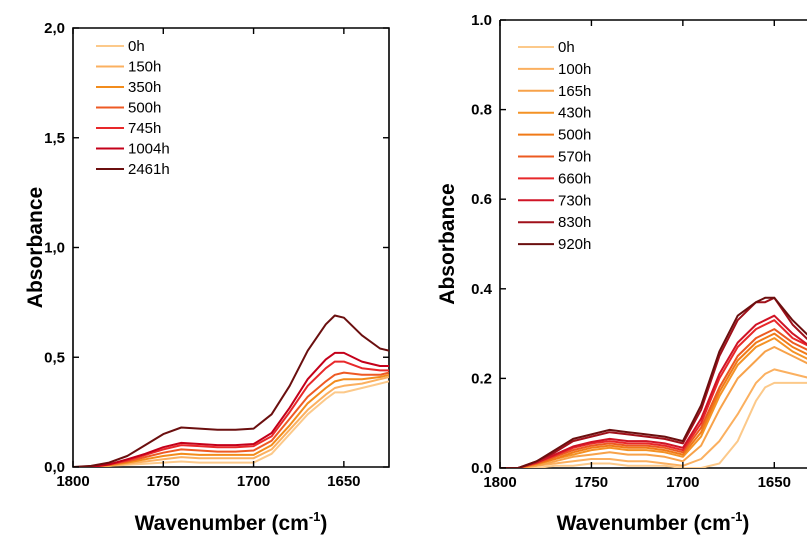 This screenshot has width=807, height=538. What do you see at coordinates (54, 357) in the screenshot?
I see `y-tick-label: 0,5` at bounding box center [54, 357].